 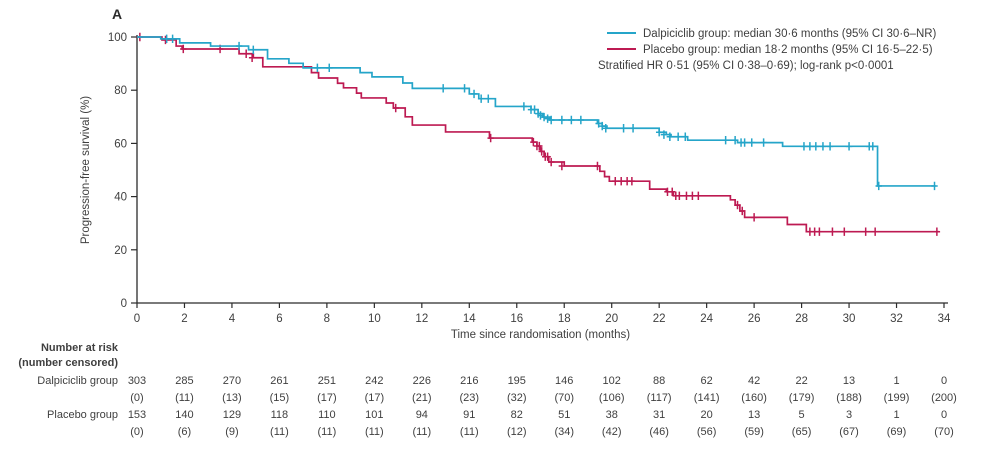 What do you see at coordinates (421, 381) in the screenshot?
I see `at-risk-value: 226` at bounding box center [421, 381].